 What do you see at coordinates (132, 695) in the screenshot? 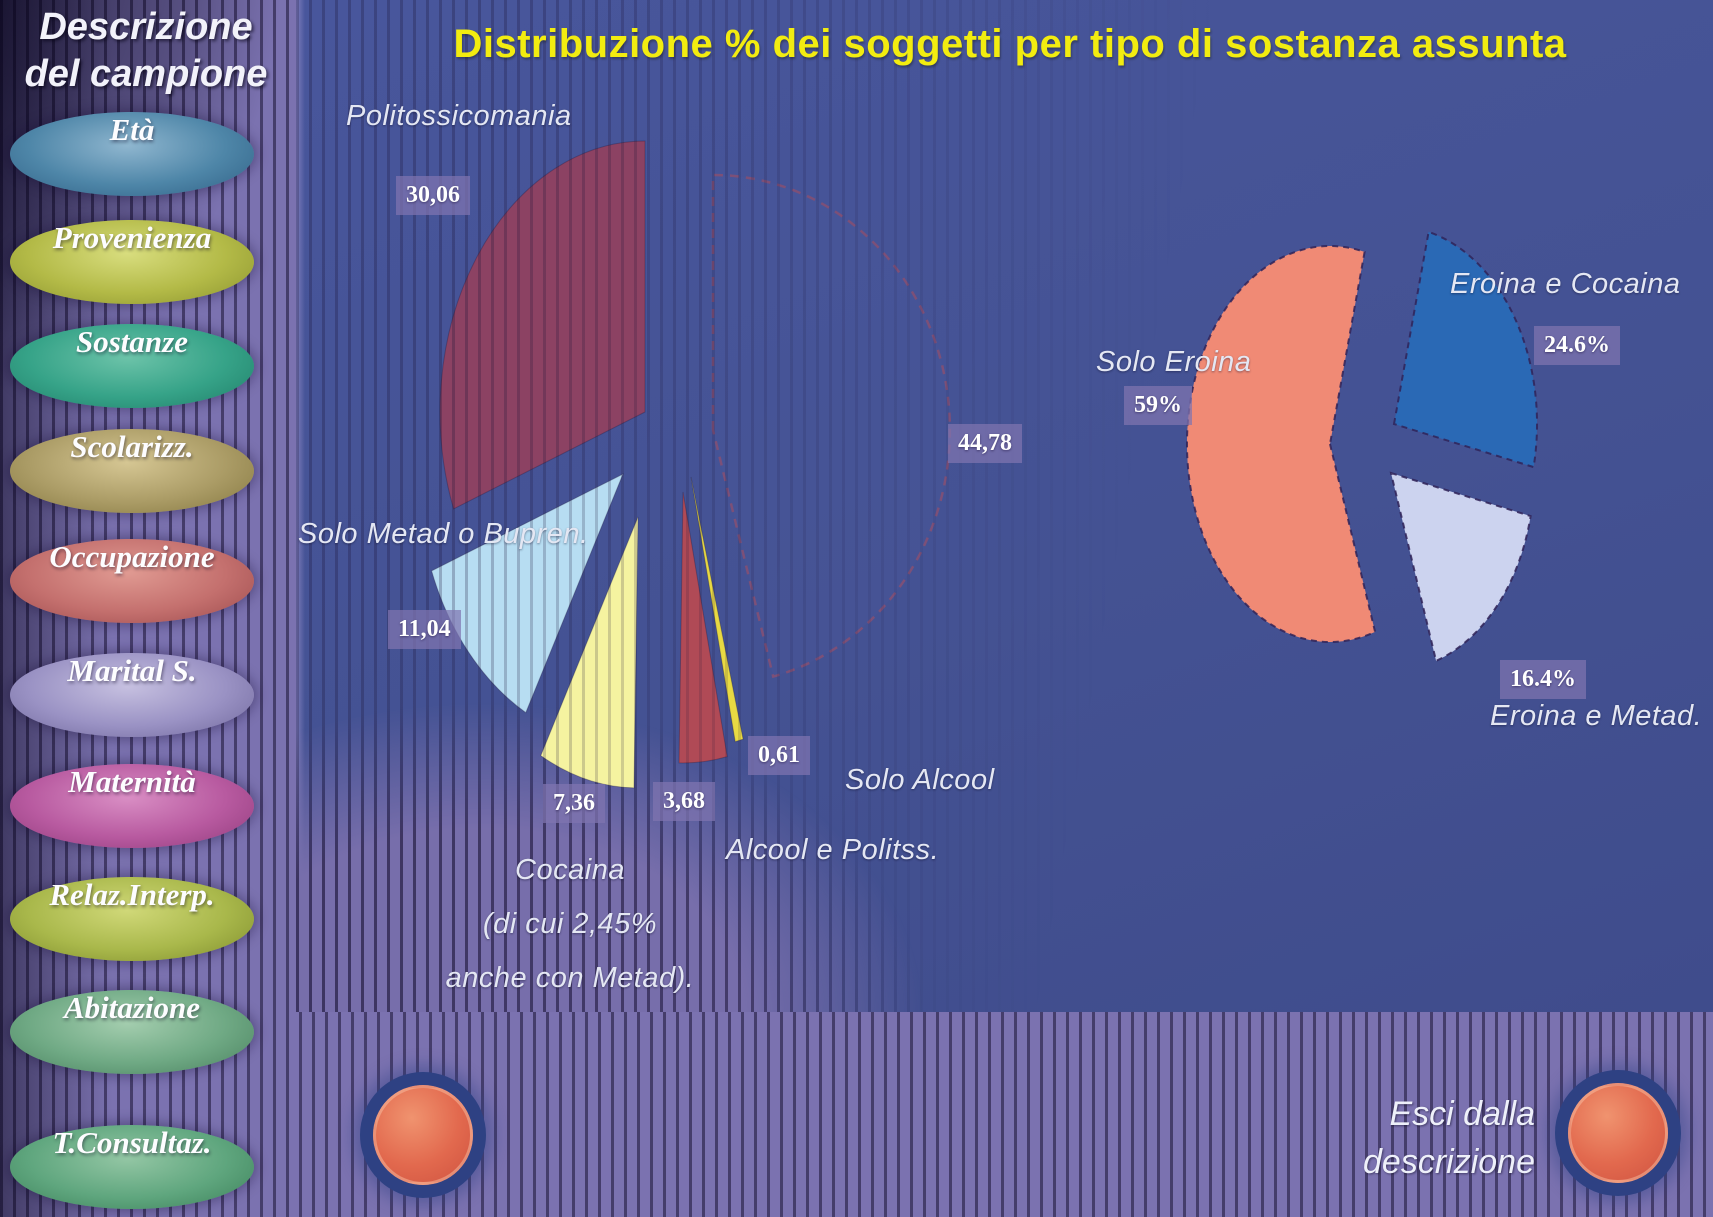
I see `sidebar-item-marital-s: Marital S.` at bounding box center [132, 695].